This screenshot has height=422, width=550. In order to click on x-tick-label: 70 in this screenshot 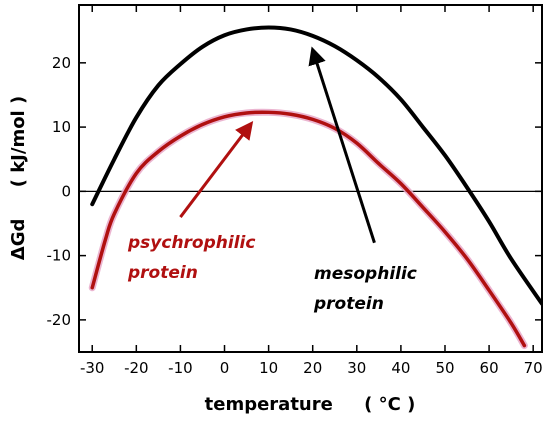, I will do `click(533, 368)`.